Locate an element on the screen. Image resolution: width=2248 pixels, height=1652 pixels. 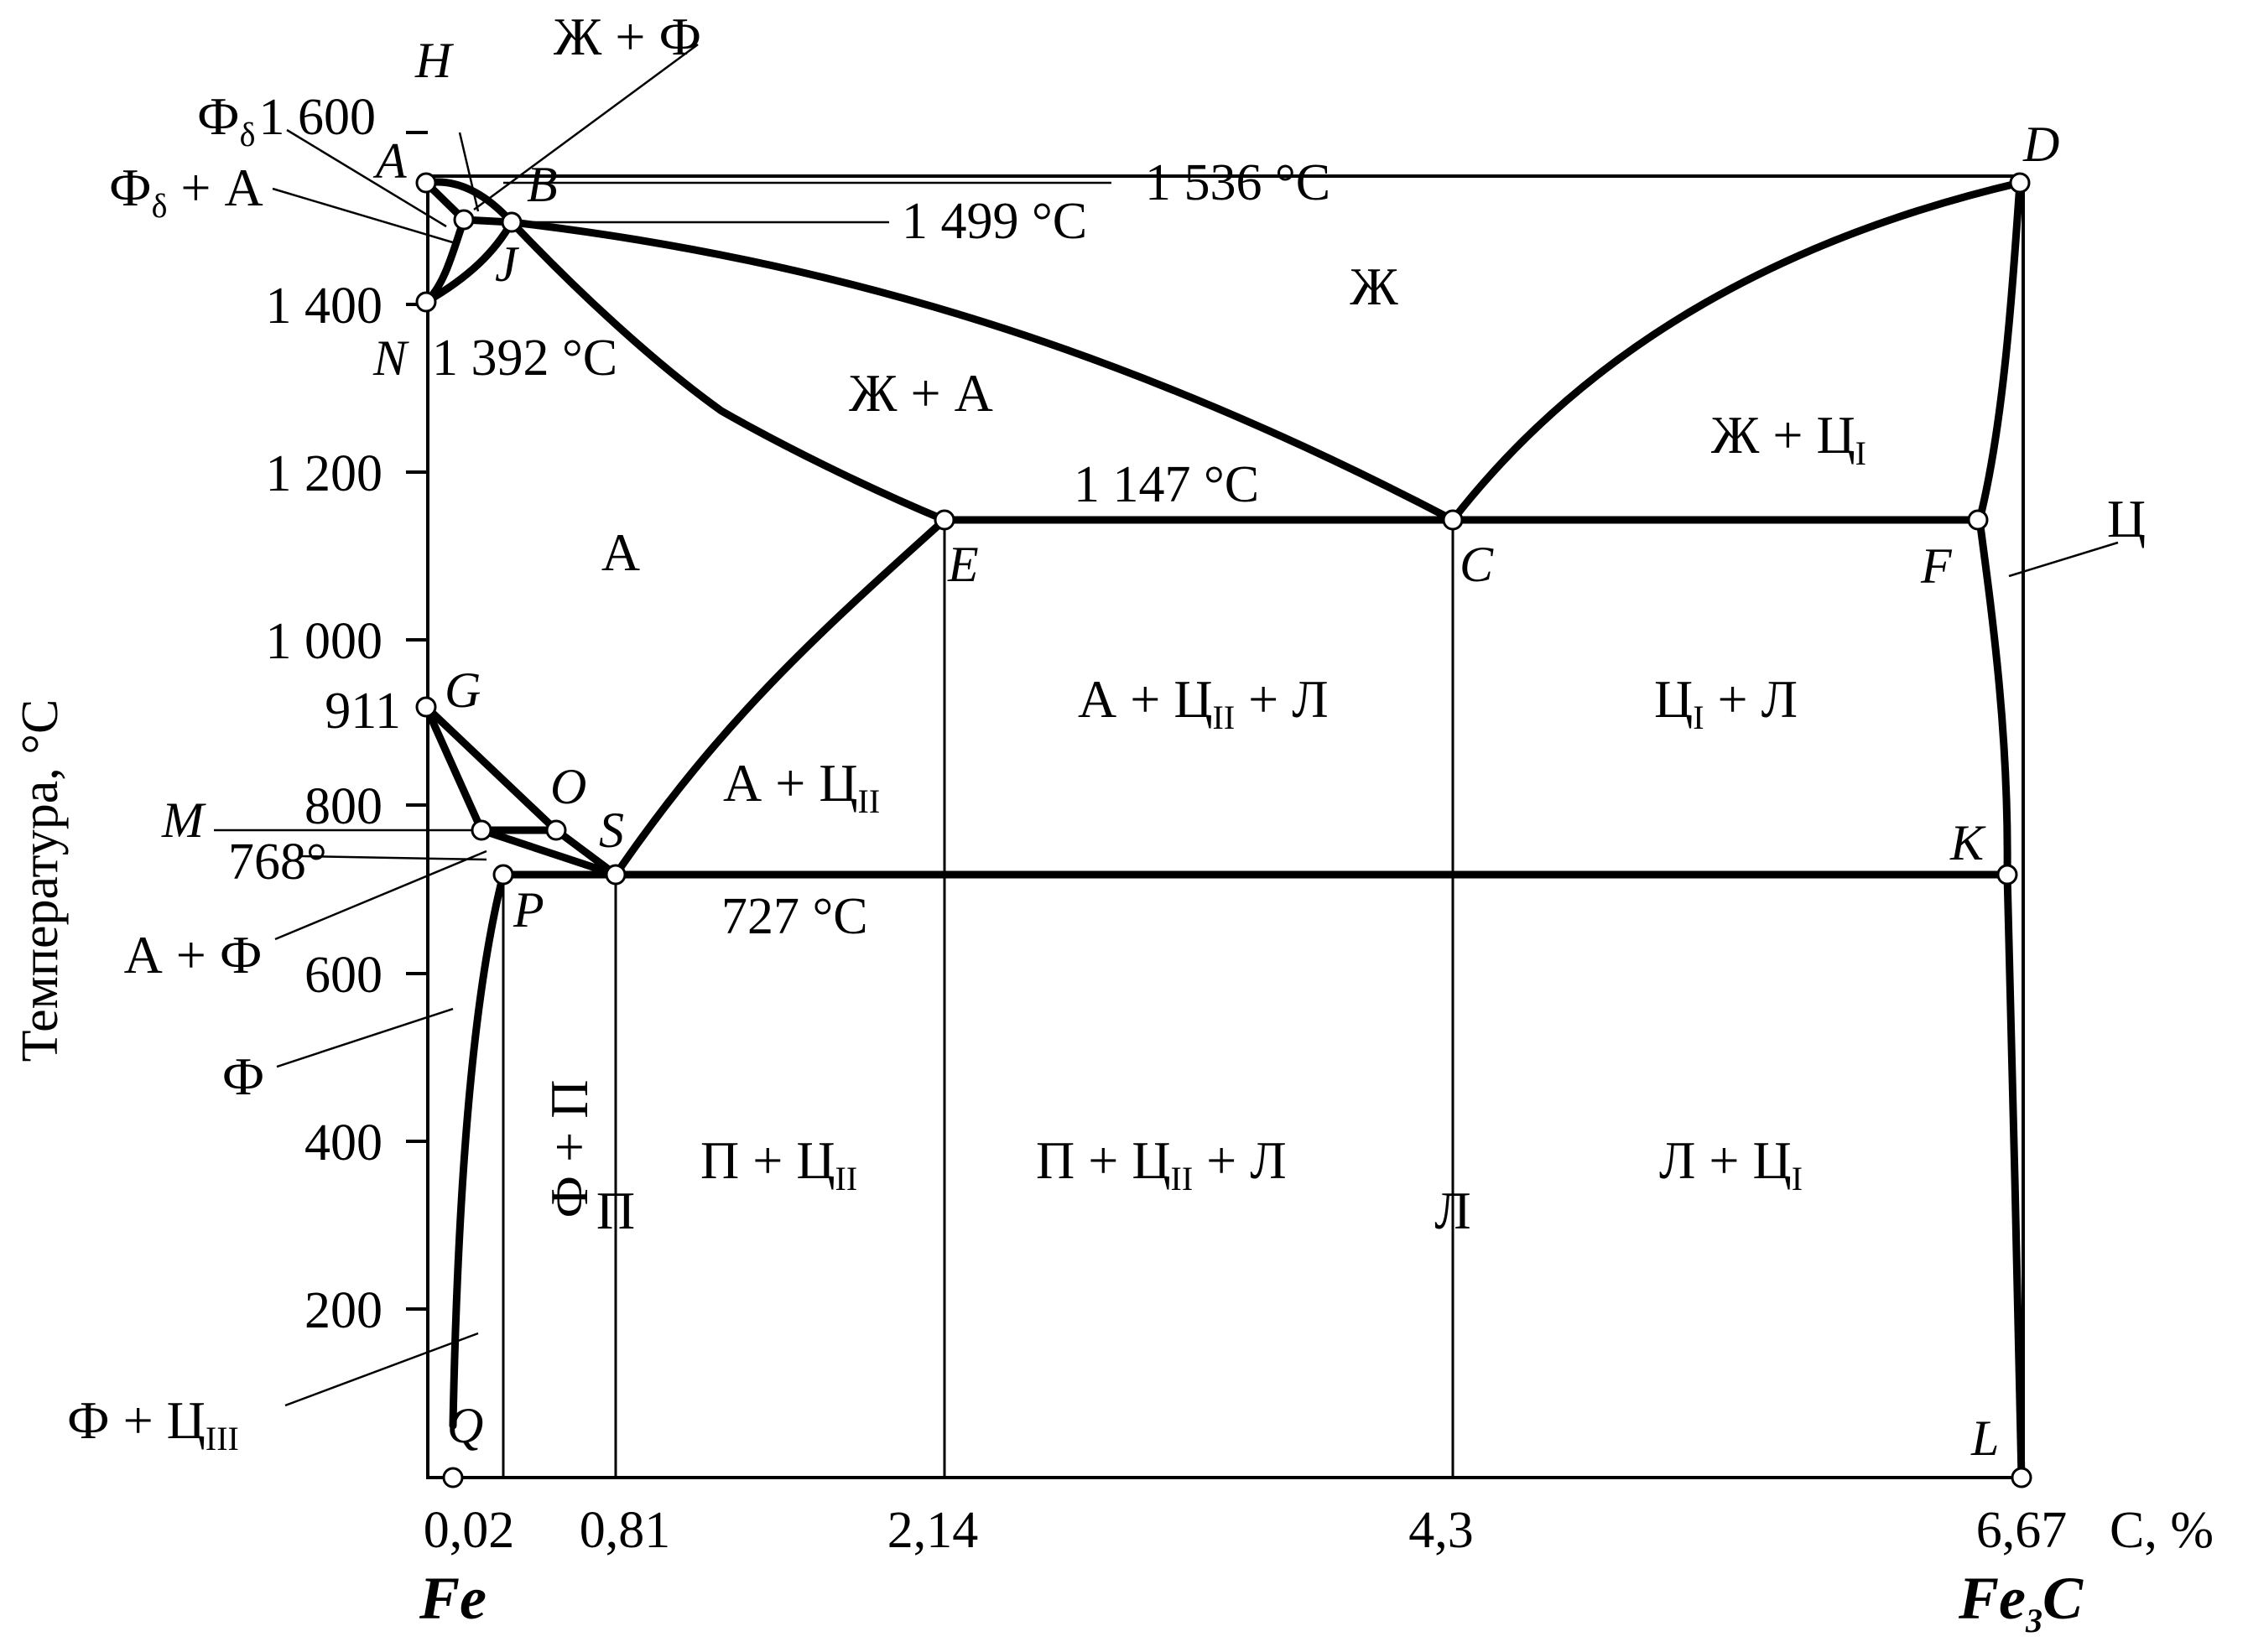
region-pearl-cem-2-led: П + ЦII + Л is located at coordinates (1161, 1163).